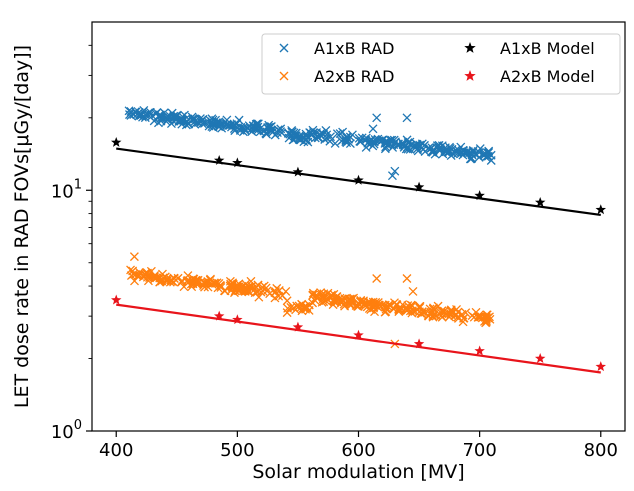 The width and height of the screenshot is (634, 491). Describe the element at coordinates (441, 64) in the screenshot. I see `legend: A1xB RAD A2xB RAD A1xB Model A2xB Model` at that location.